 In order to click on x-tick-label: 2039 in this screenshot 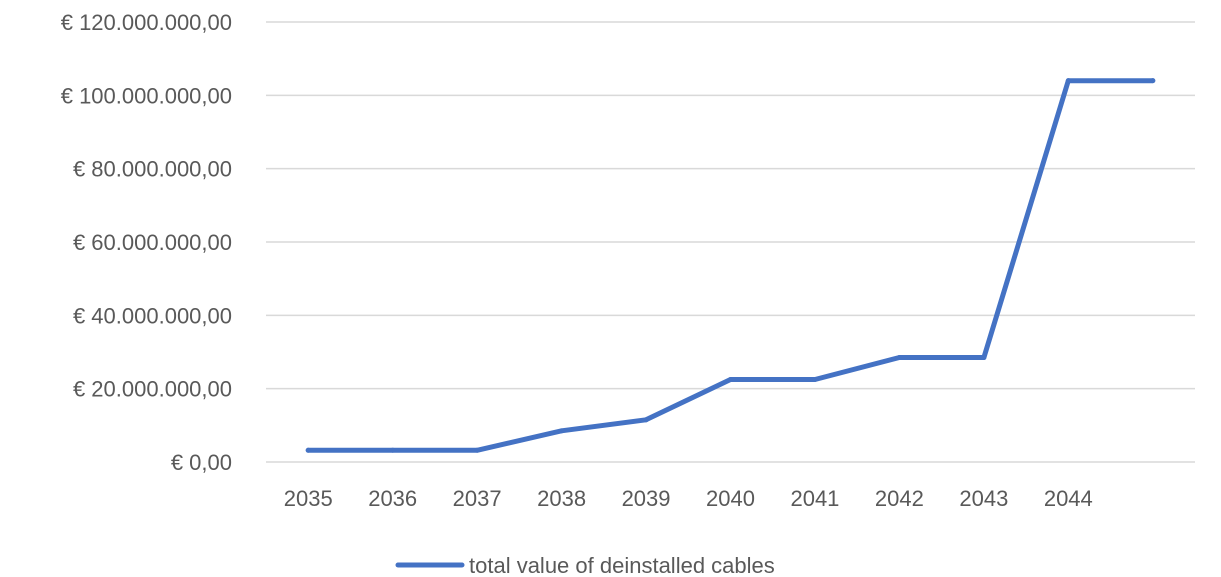, I will do `click(646, 498)`.